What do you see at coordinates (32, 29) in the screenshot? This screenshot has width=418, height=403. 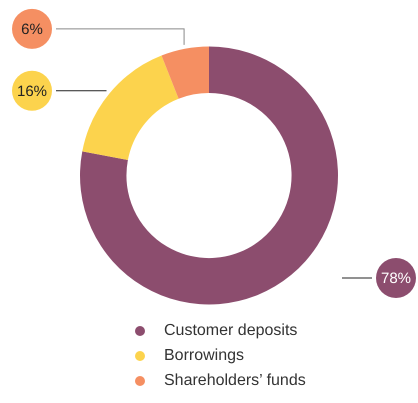 I see `data-label: 6%` at bounding box center [32, 29].